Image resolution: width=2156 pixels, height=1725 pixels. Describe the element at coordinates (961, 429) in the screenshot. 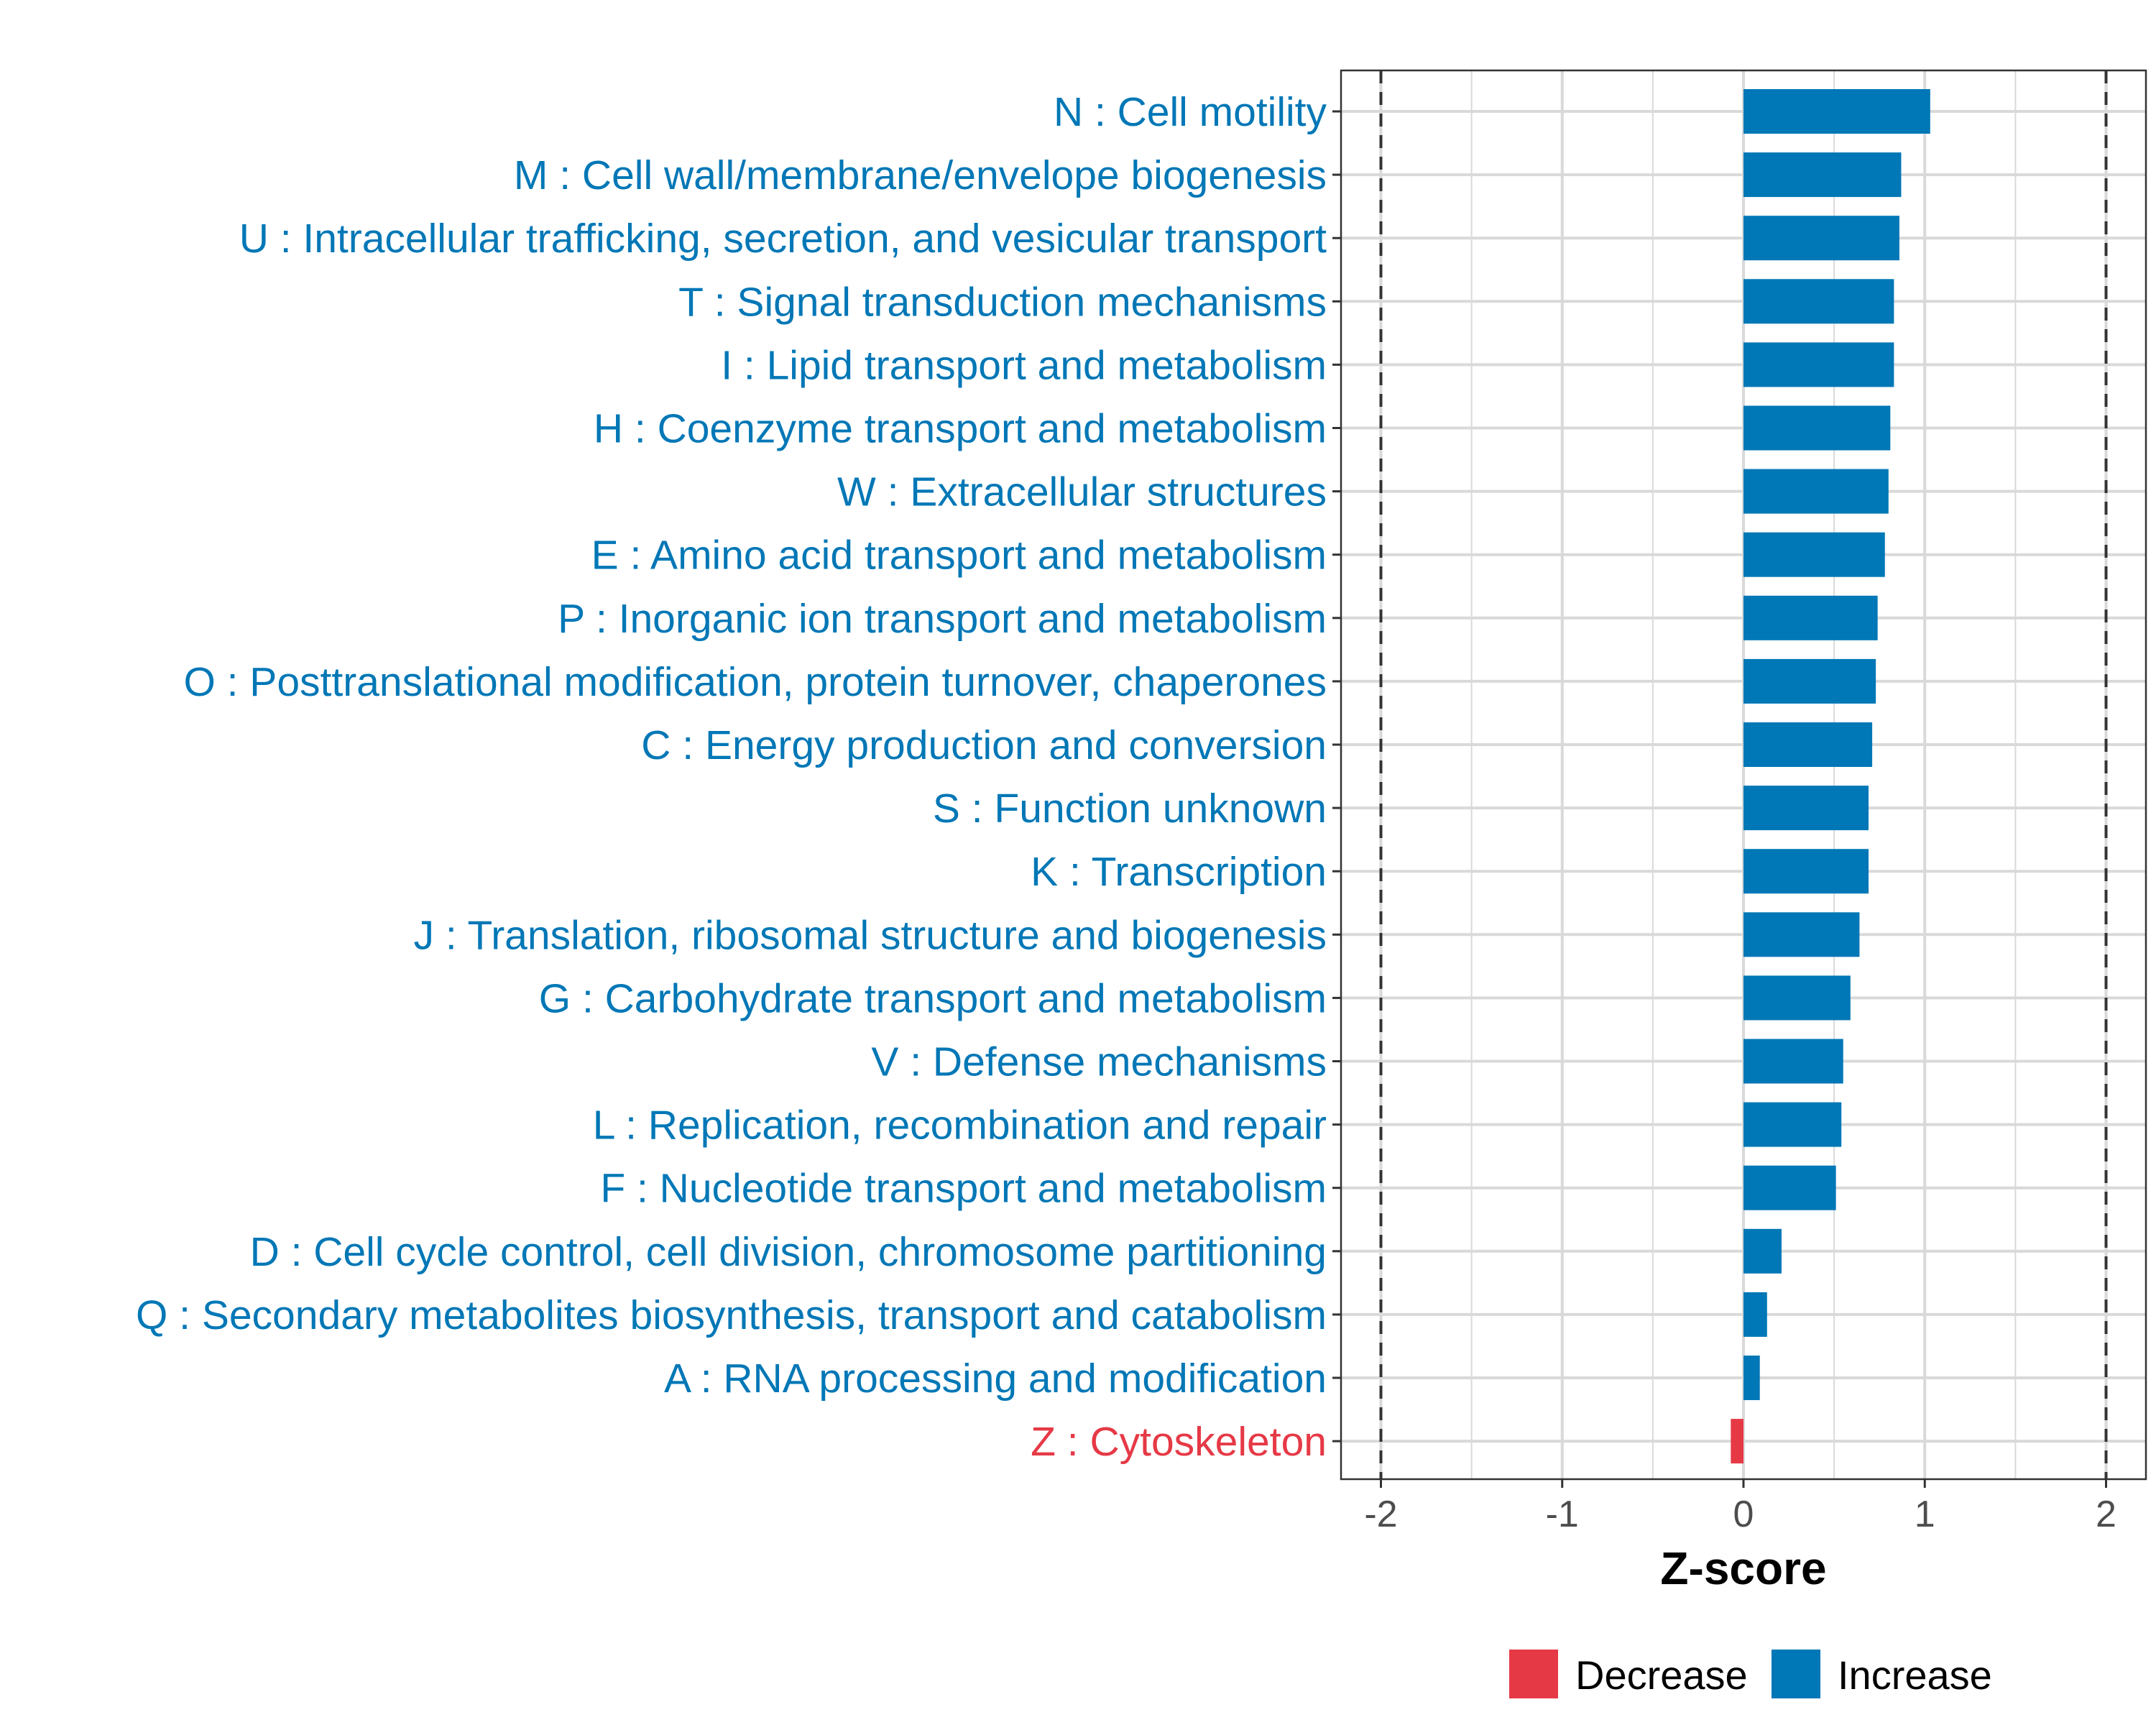

I see `category-label: H : Coenzyme transport and metabolism` at that location.